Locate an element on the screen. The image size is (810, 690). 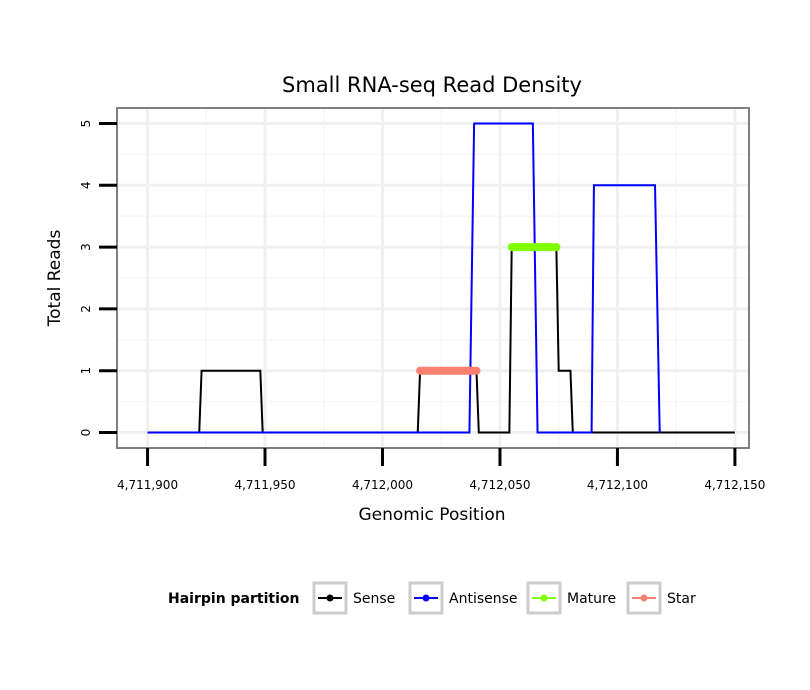
series-point-star is located at coordinates (476, 371).